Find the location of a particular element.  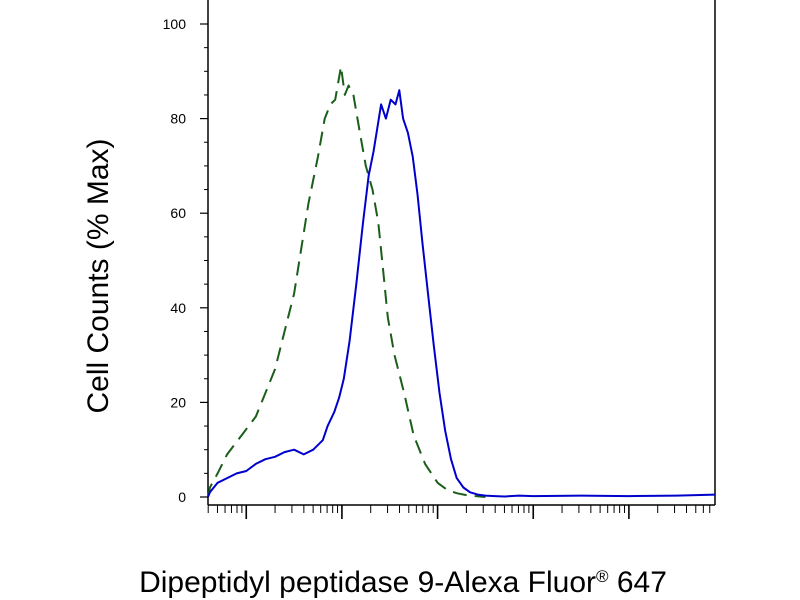

y-tick-label: 0 is located at coordinates (182, 497).